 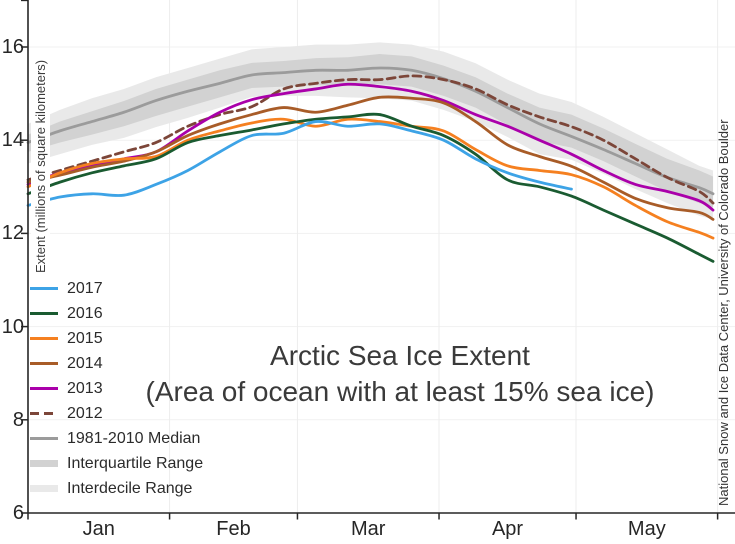 I want to click on legend-label: 2017, so click(x=85, y=288).